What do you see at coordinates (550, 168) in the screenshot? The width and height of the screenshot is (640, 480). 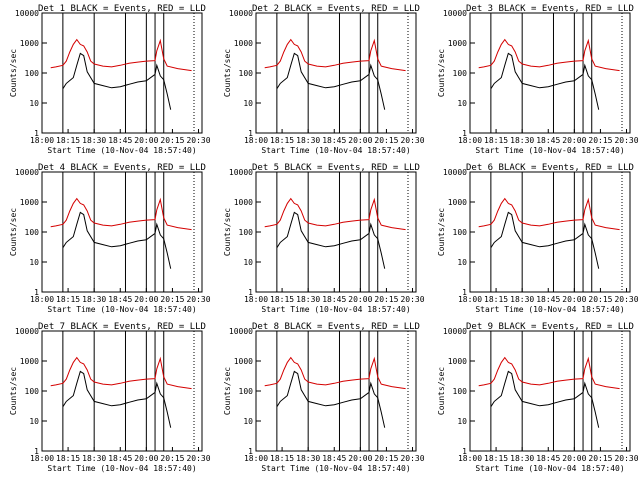 I see `panel-title: Det 6 BLACK = Events, RED = LLD` at bounding box center [550, 168].